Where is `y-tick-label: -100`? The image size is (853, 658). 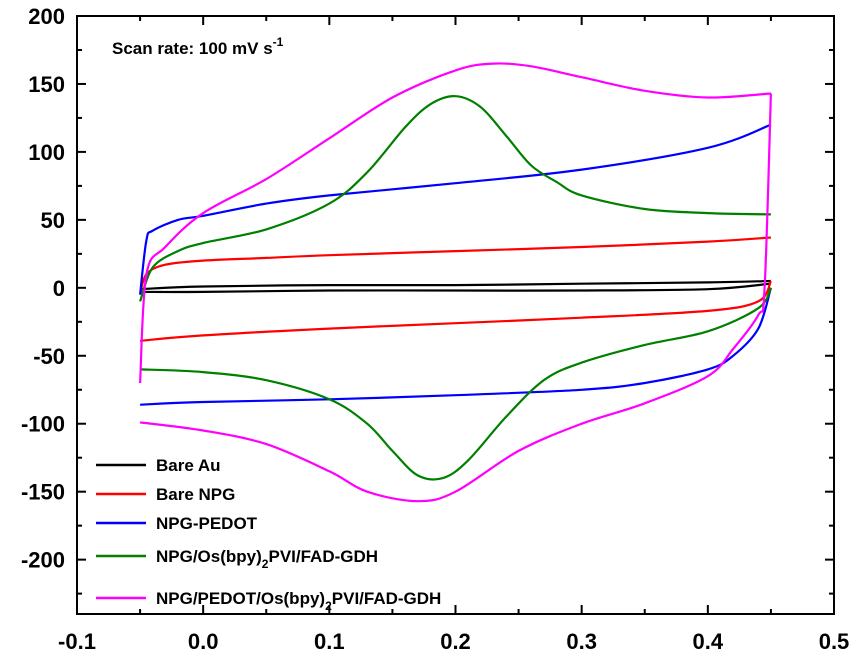 y-tick-label: -100 is located at coordinates (43, 424).